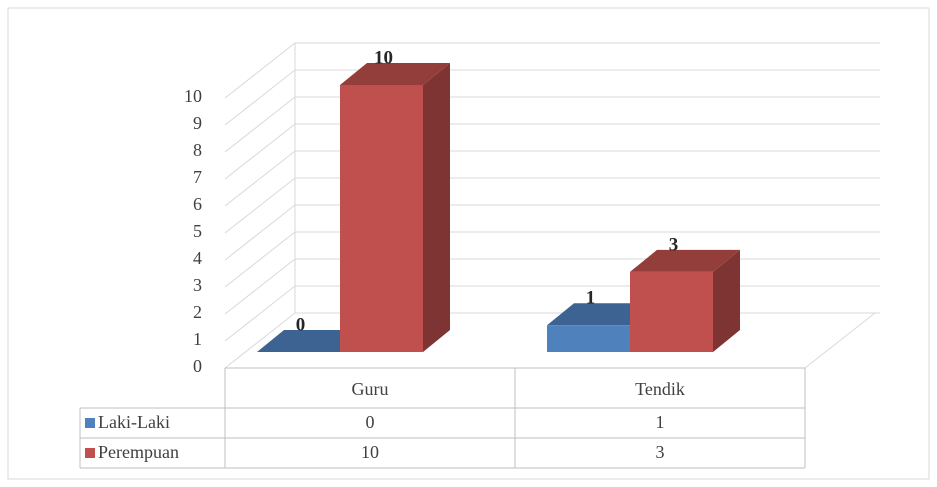  I want to click on data-label: 1, so click(591, 298).